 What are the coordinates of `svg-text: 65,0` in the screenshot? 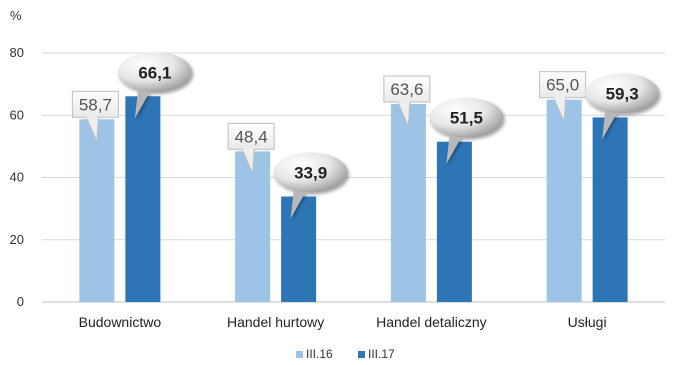 It's located at (562, 85).